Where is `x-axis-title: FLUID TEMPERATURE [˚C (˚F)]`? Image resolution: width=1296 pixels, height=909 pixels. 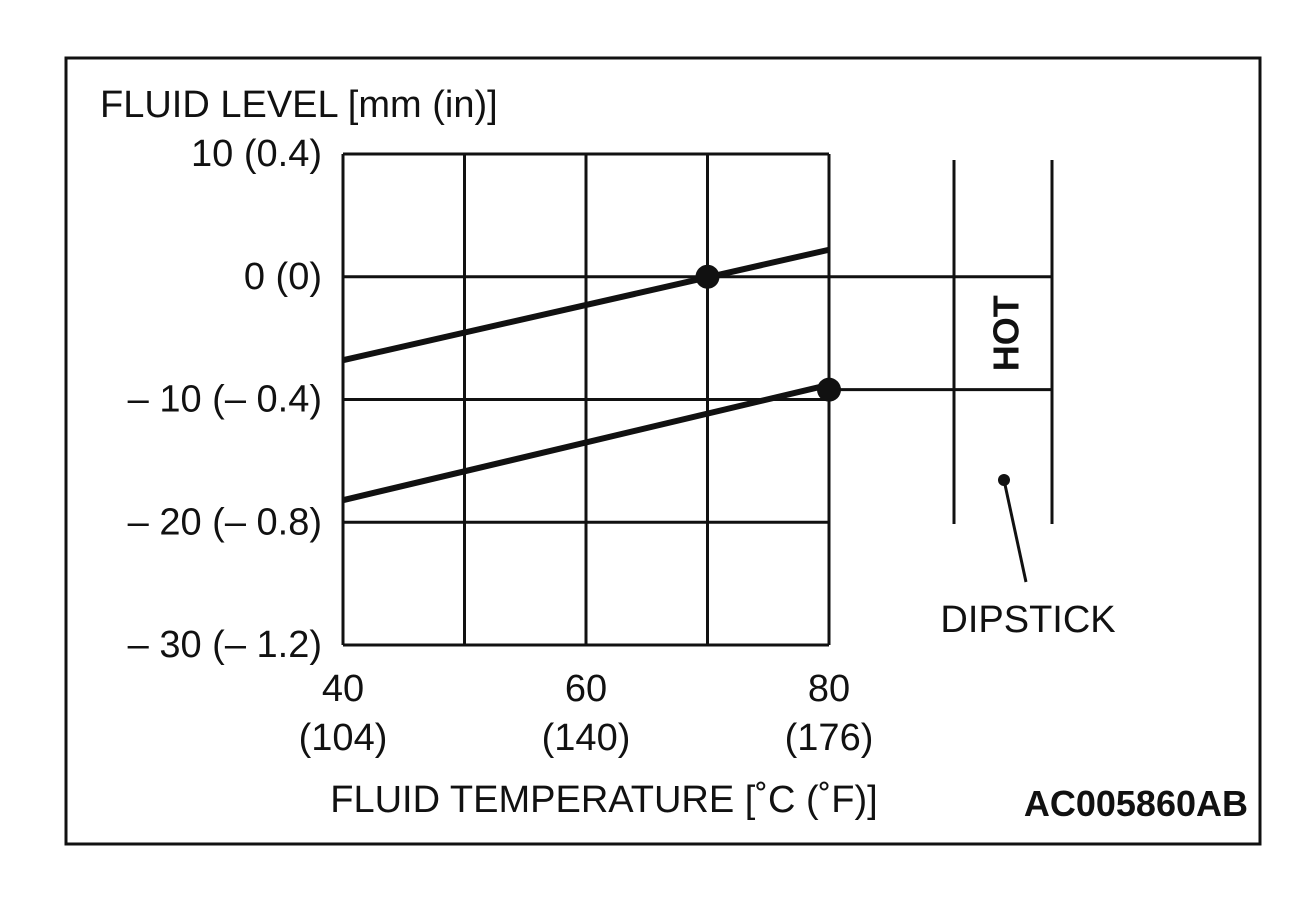 x-axis-title: FLUID TEMPERATURE [˚C (˚F)] is located at coordinates (603, 800).